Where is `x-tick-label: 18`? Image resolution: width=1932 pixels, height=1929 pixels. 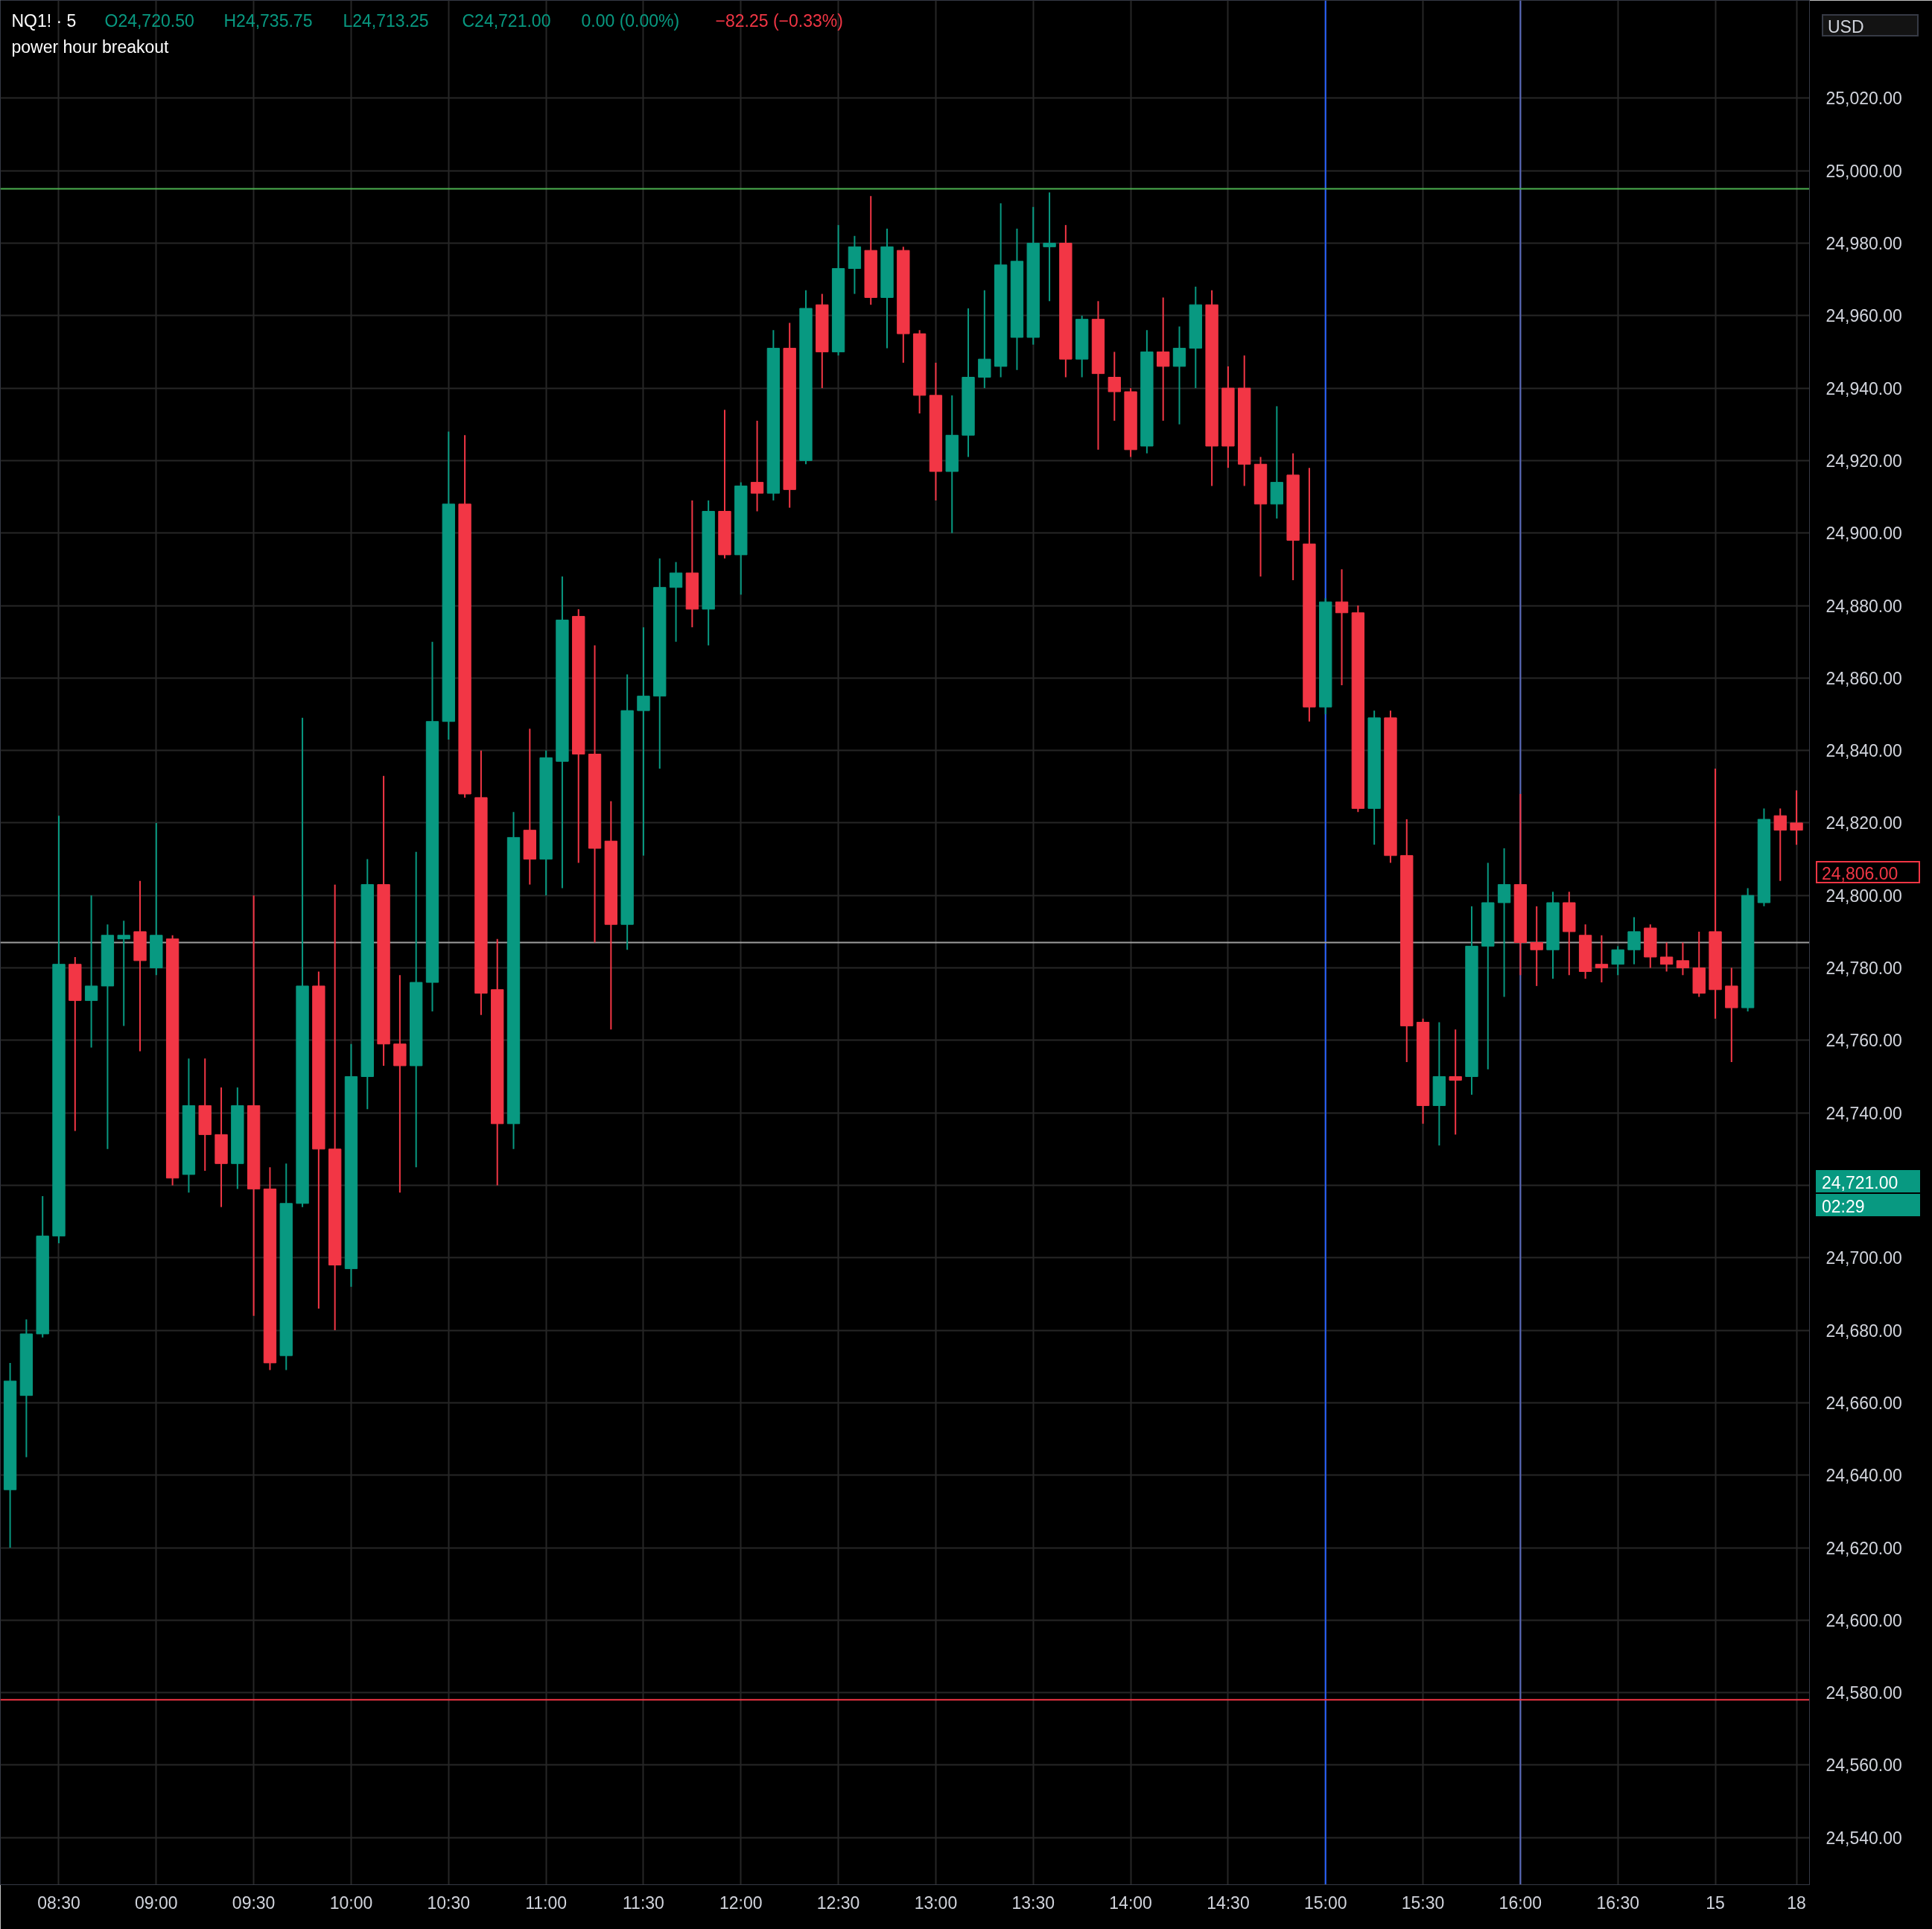
x-tick-label: 18 is located at coordinates (1796, 1903).